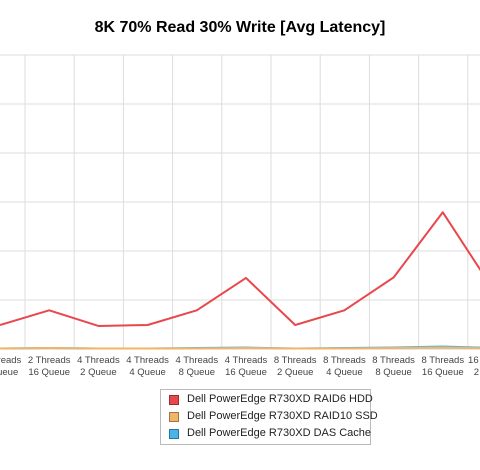 The image size is (480, 470). Describe the element at coordinates (240, 27) in the screenshot. I see `chart-title: 8K 70% Read 30% Write [Avg Latency]` at that location.